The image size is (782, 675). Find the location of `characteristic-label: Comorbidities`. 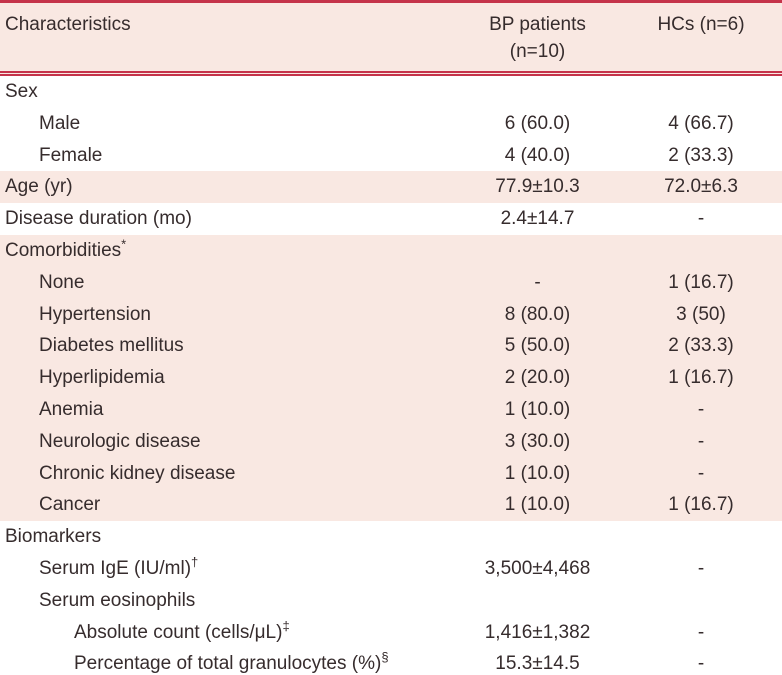

characteristic-label: Comorbidities is located at coordinates (63, 250).